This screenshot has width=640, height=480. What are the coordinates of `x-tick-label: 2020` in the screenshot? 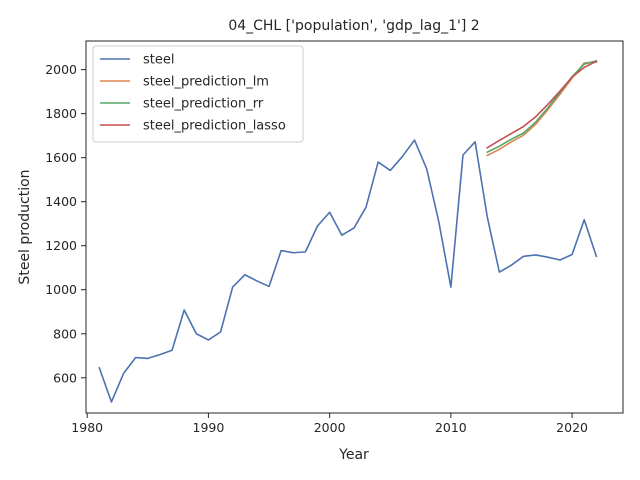 It's located at (572, 427).